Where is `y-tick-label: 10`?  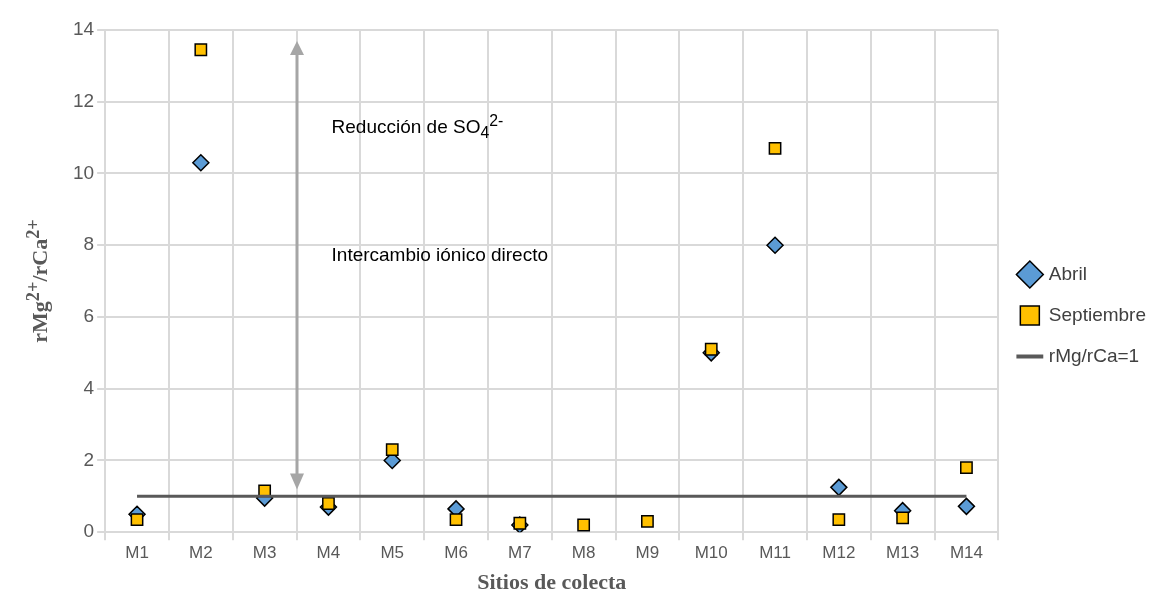 y-tick-label: 10 is located at coordinates (83, 172).